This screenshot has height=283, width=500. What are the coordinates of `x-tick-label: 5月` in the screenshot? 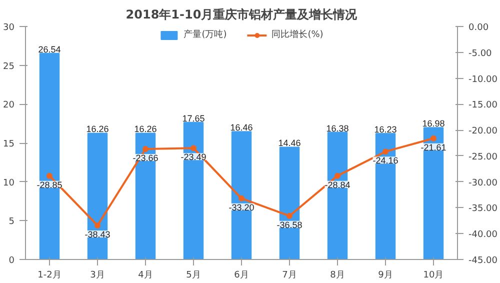 It's located at (193, 275).